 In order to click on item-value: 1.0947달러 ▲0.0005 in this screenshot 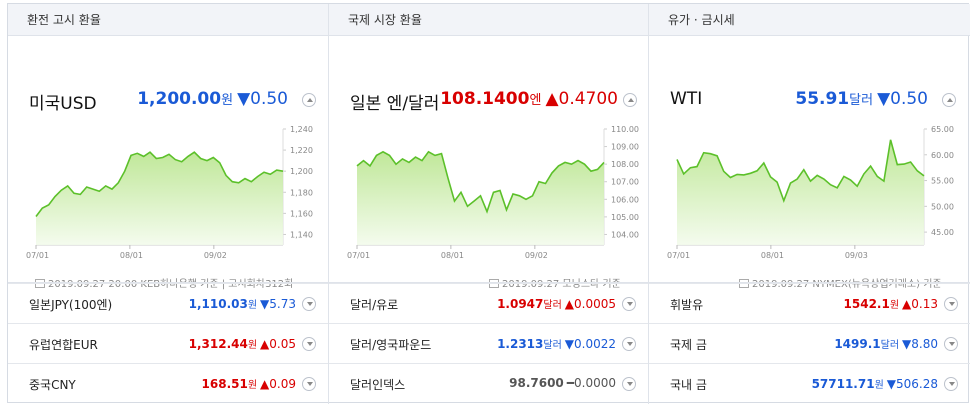, I will do `click(556, 303)`.